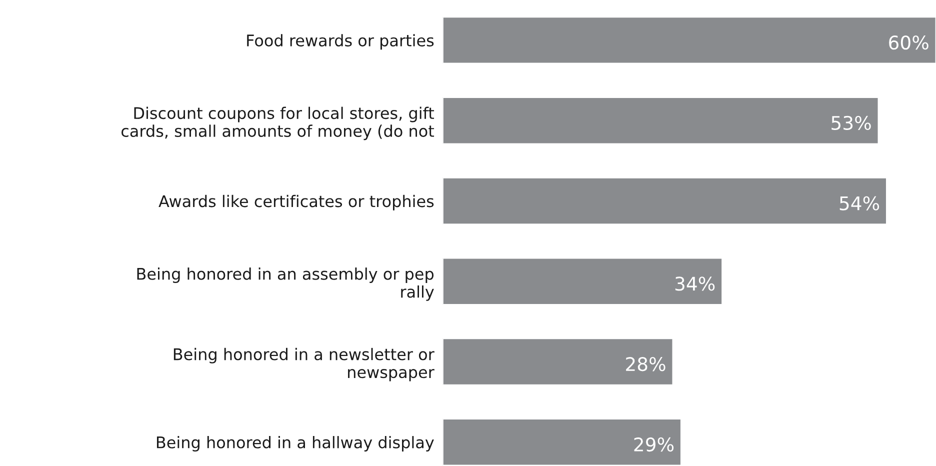  What do you see at coordinates (860, 203) in the screenshot?
I see `data-label: 54%` at bounding box center [860, 203].